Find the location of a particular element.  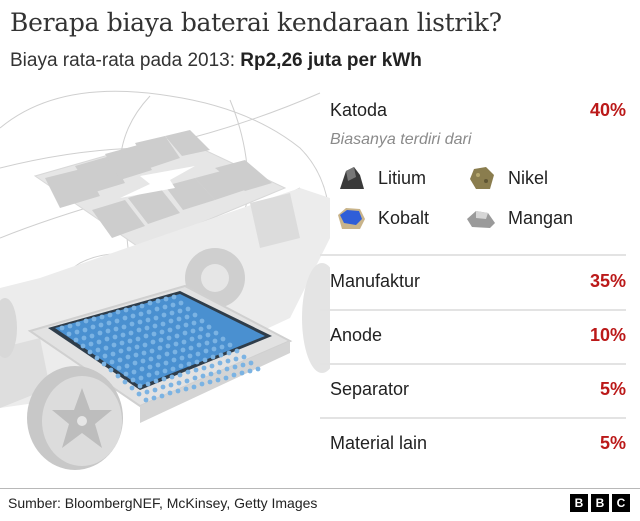

subtitle-prefix: Biaya rata-rata pada 2013: is located at coordinates (125, 60).